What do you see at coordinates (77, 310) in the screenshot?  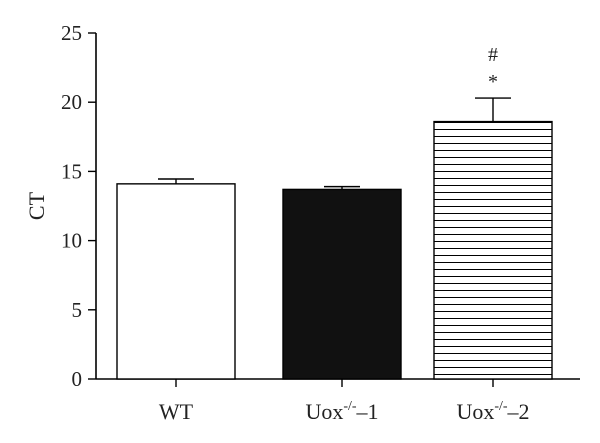 I see `y-tick-label: 5` at bounding box center [77, 310].